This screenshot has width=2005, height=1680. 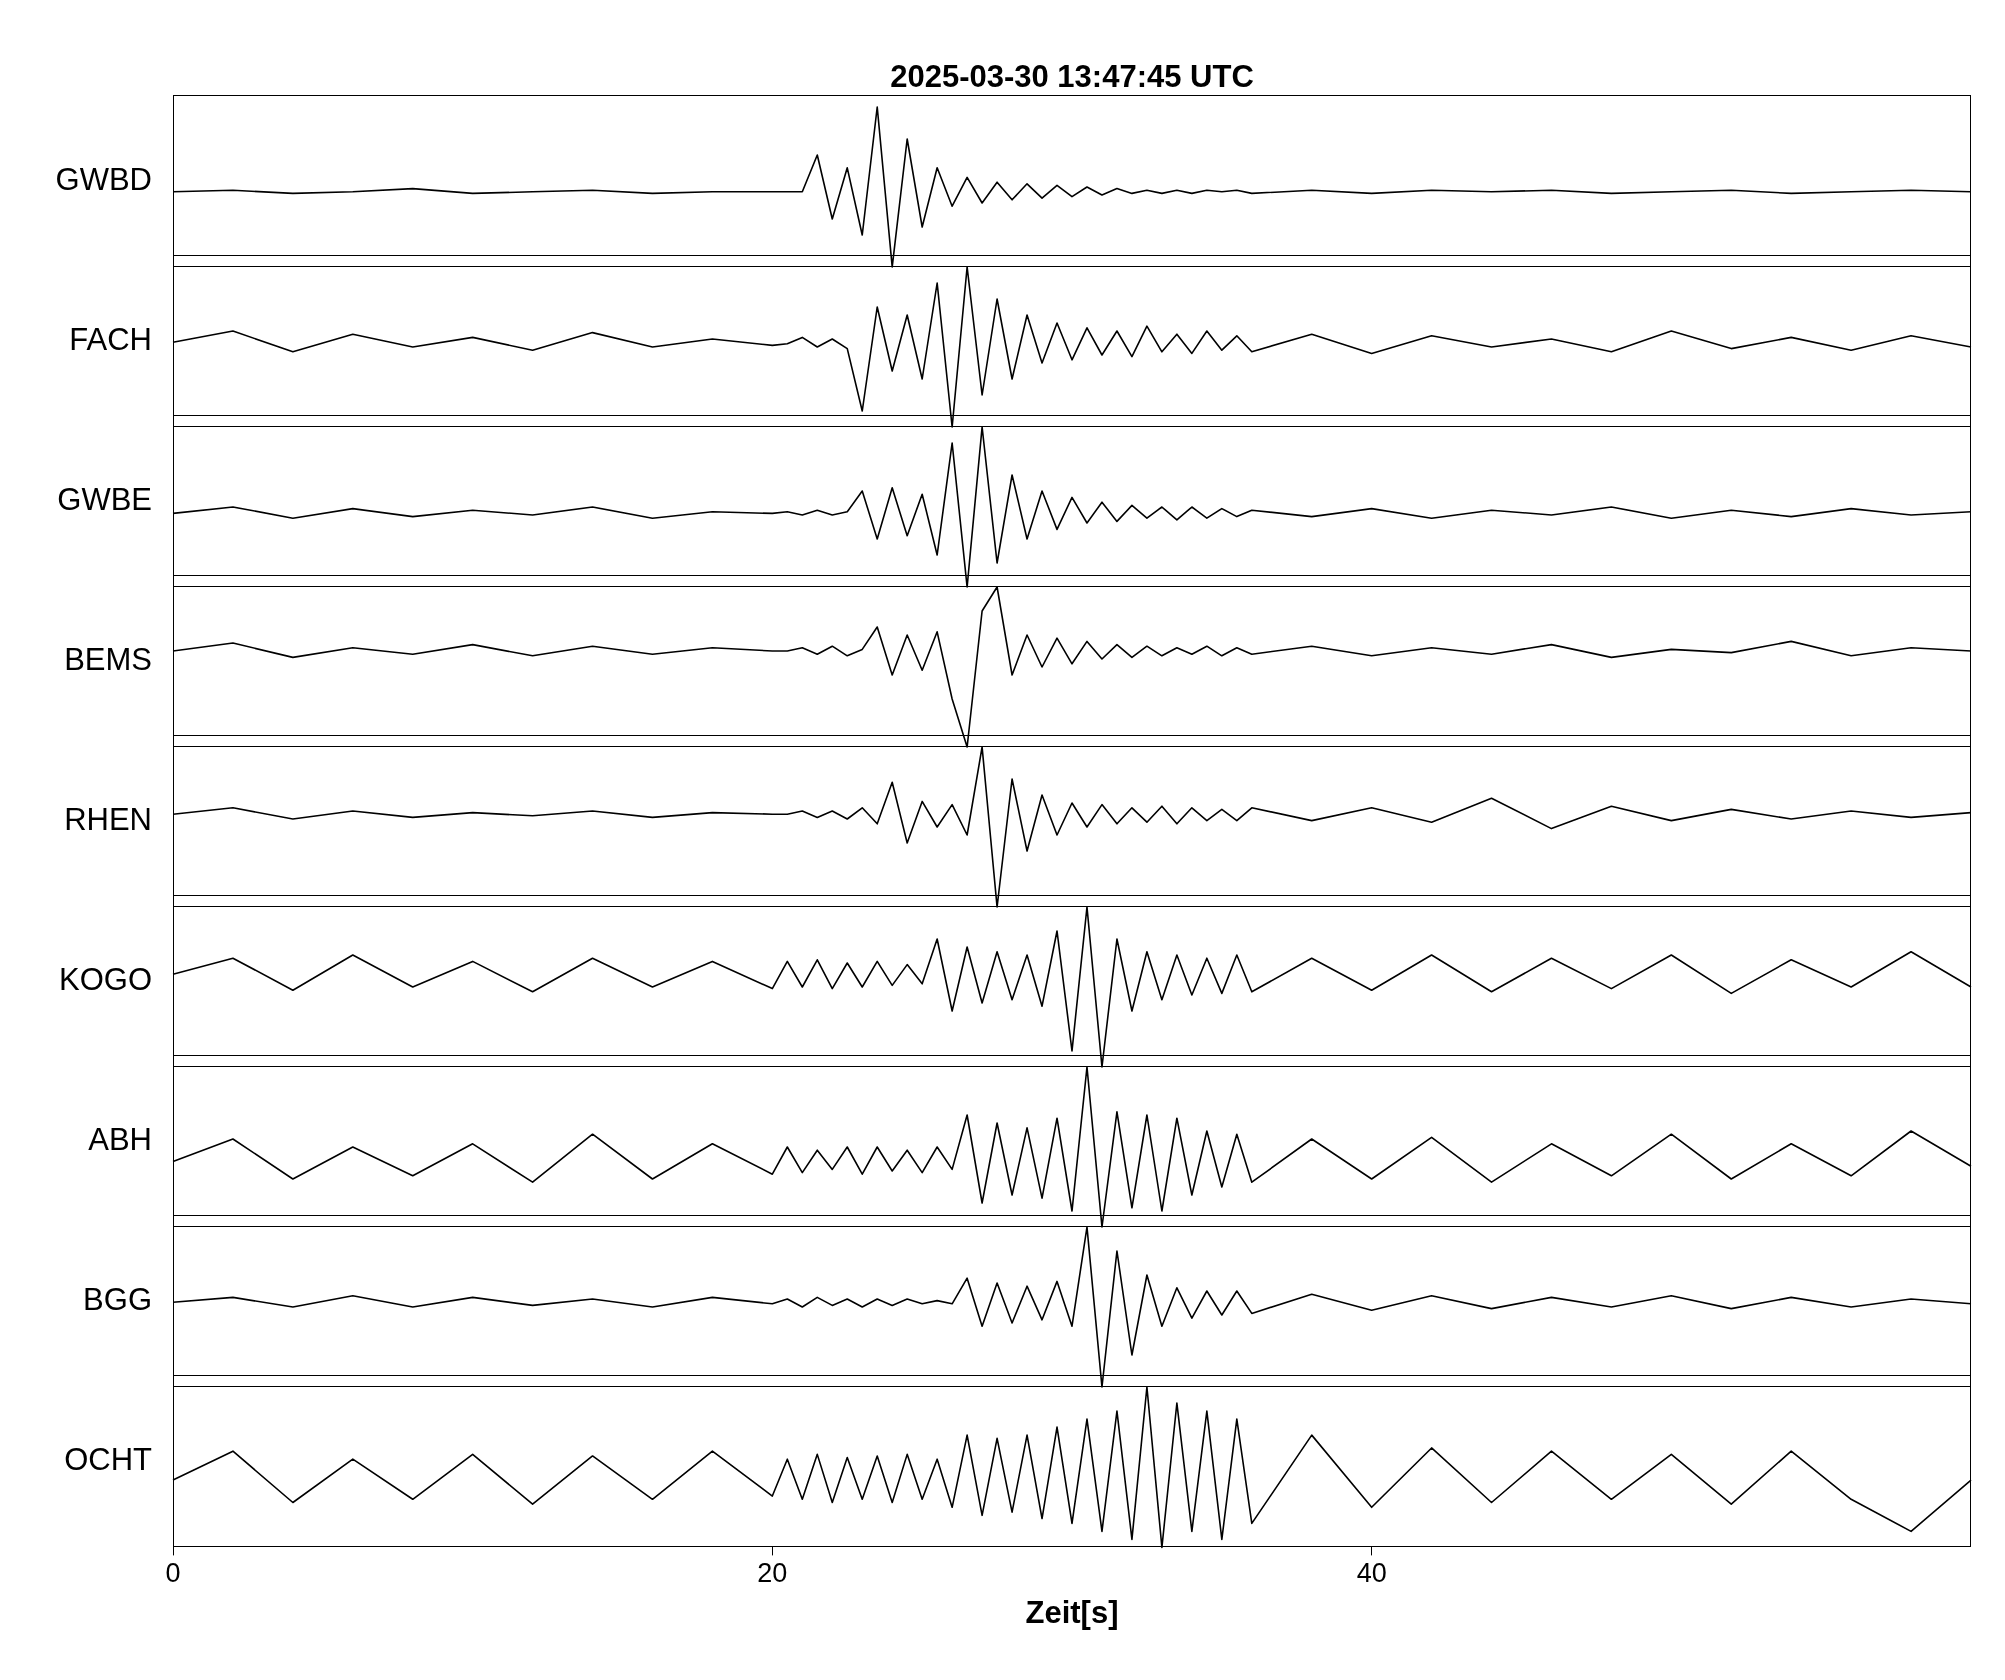 I want to click on y-axis-title: OCHT, so click(x=108, y=1460).